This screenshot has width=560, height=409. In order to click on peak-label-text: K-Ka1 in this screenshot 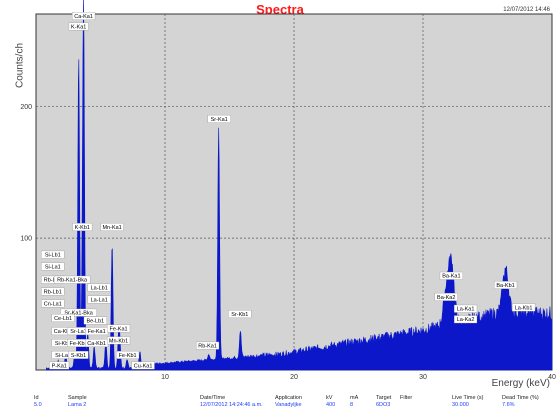, I will do `click(78, 28)`.